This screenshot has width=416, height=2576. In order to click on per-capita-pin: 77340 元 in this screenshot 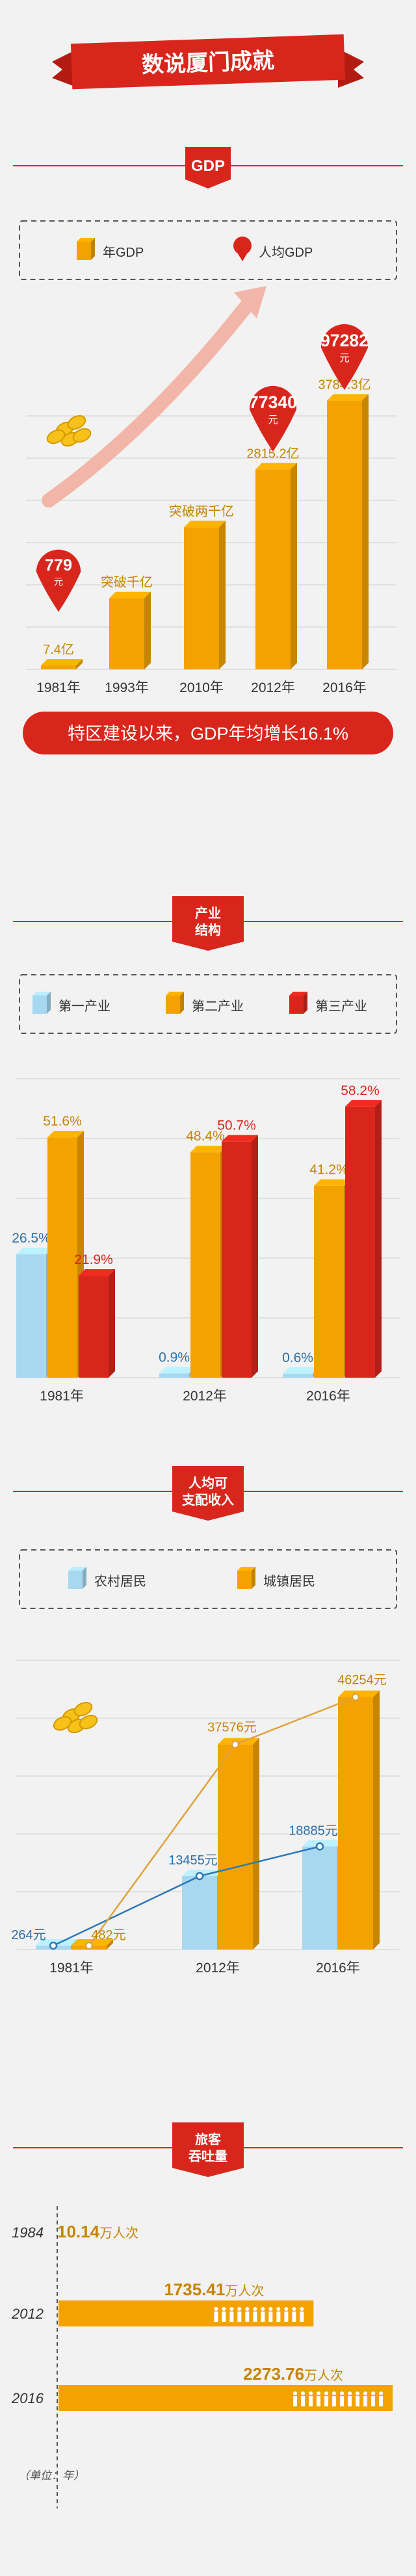, I will do `click(273, 418)`.